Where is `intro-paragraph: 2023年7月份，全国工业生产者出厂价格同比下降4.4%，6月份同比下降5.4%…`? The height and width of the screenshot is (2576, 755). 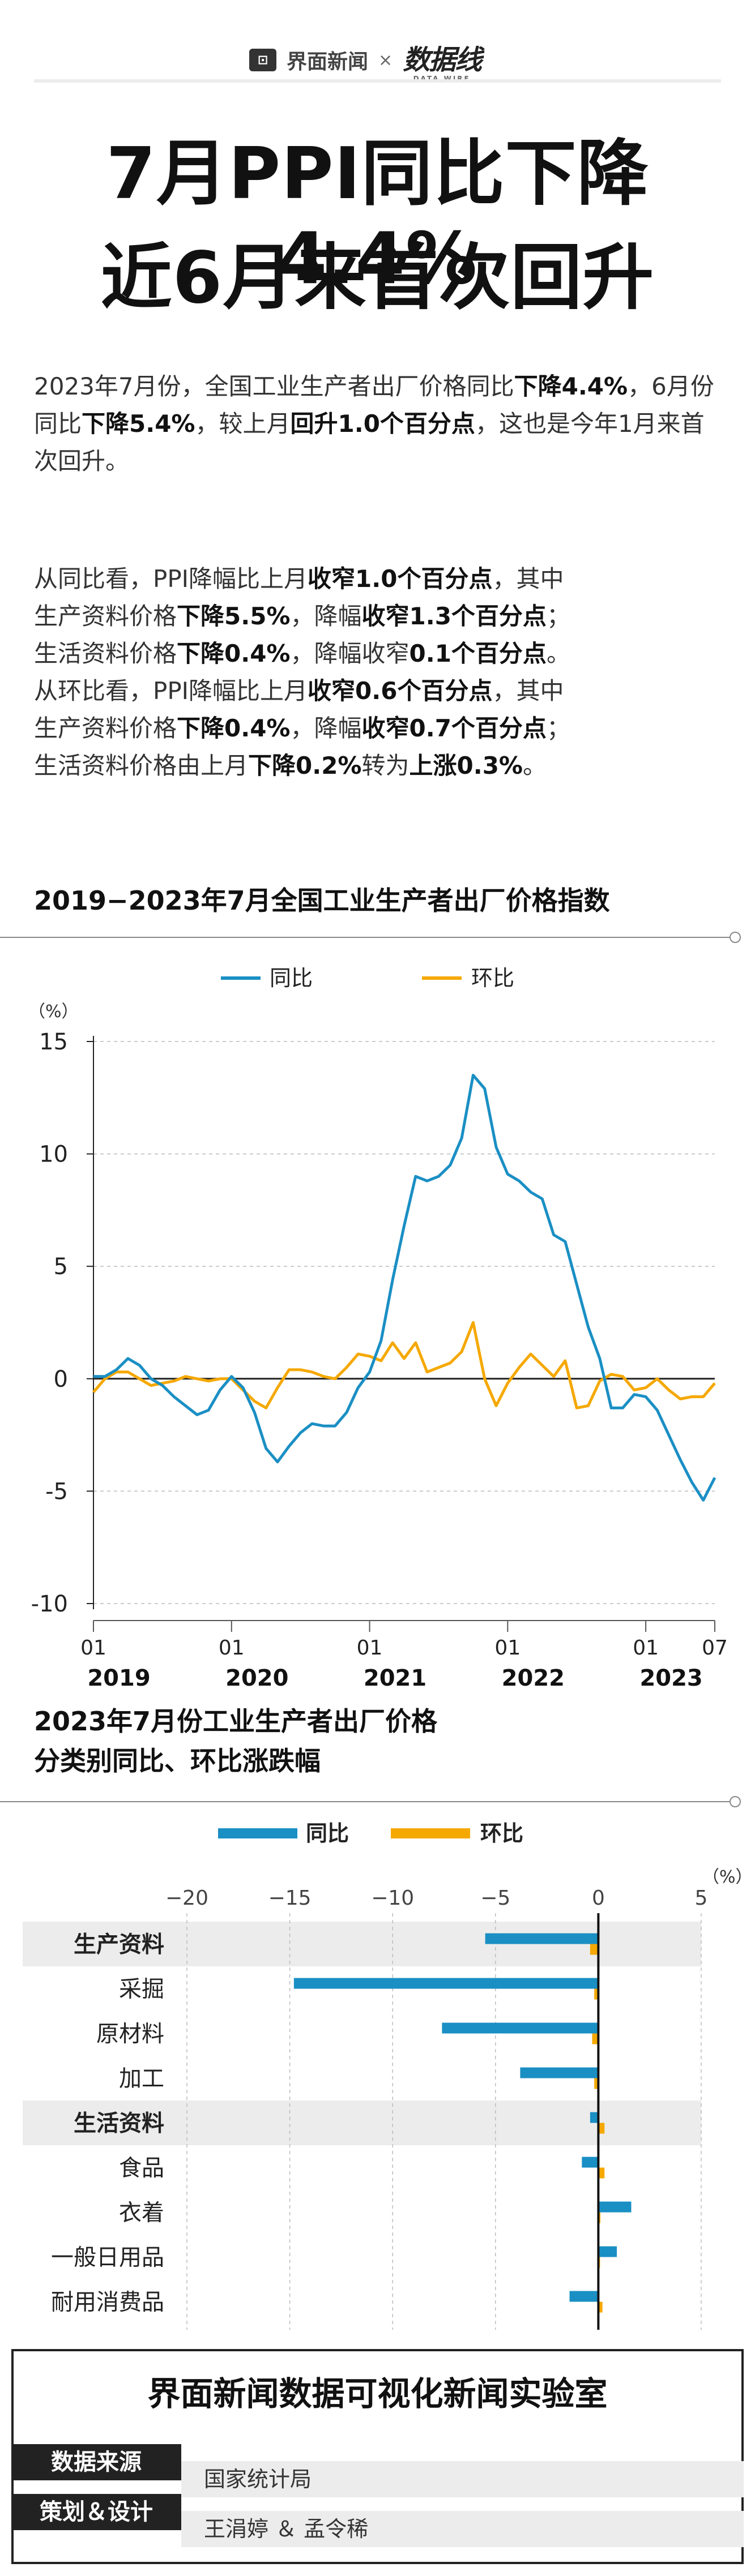
intro-paragraph: 2023年7月份，全国工业生产者出厂价格同比下降4.4%，6月份同比下降5.4%… is located at coordinates (377, 424).